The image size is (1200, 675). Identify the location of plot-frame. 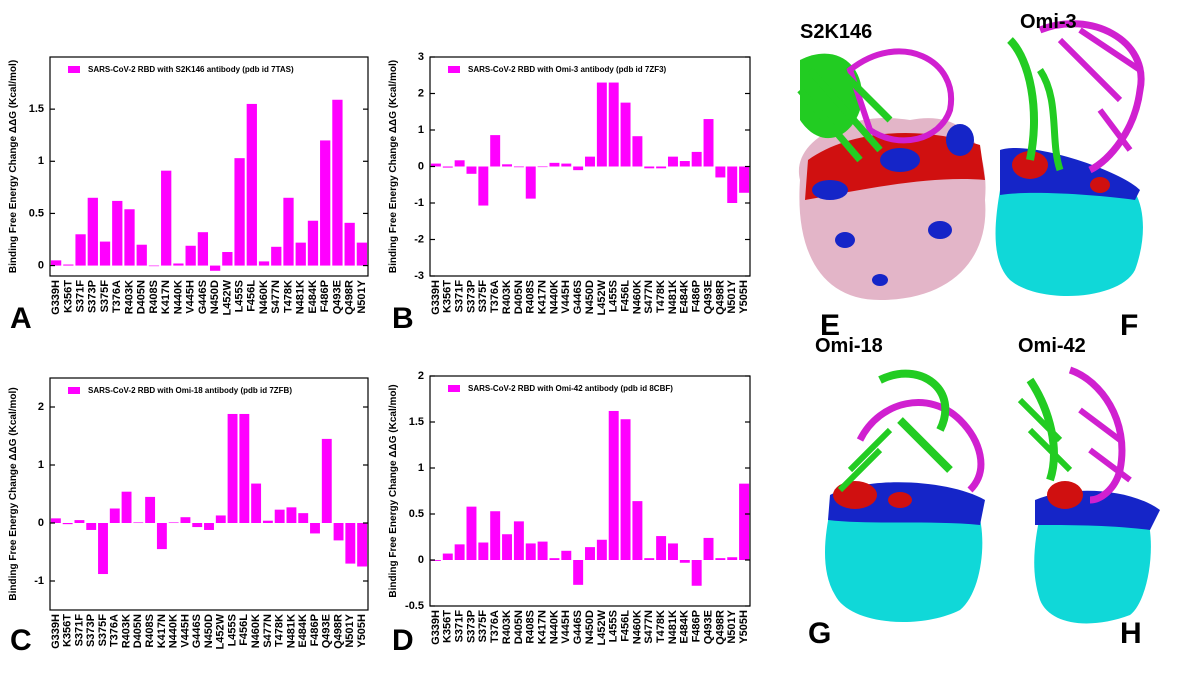
(209, 494).